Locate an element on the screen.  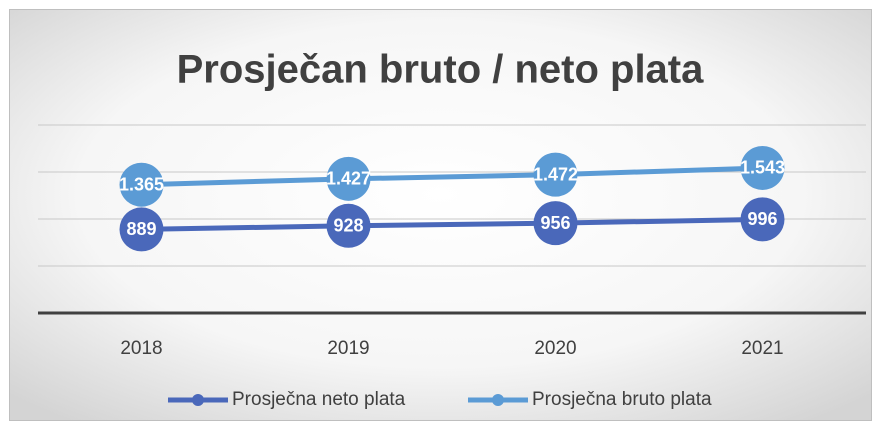
x-tick-label: 2021 is located at coordinates (762, 348).